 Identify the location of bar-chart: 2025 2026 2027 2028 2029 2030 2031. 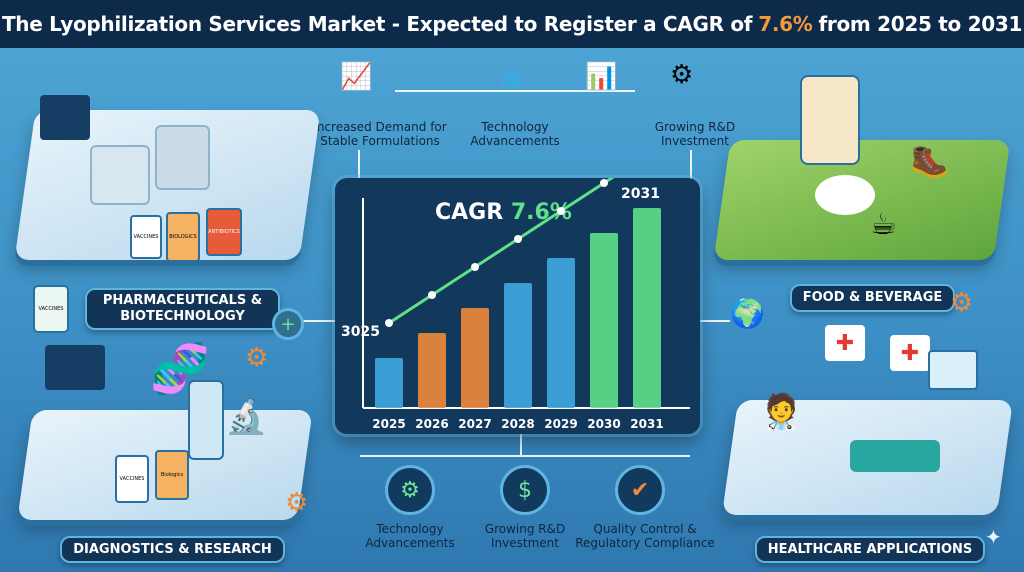
(526, 304).